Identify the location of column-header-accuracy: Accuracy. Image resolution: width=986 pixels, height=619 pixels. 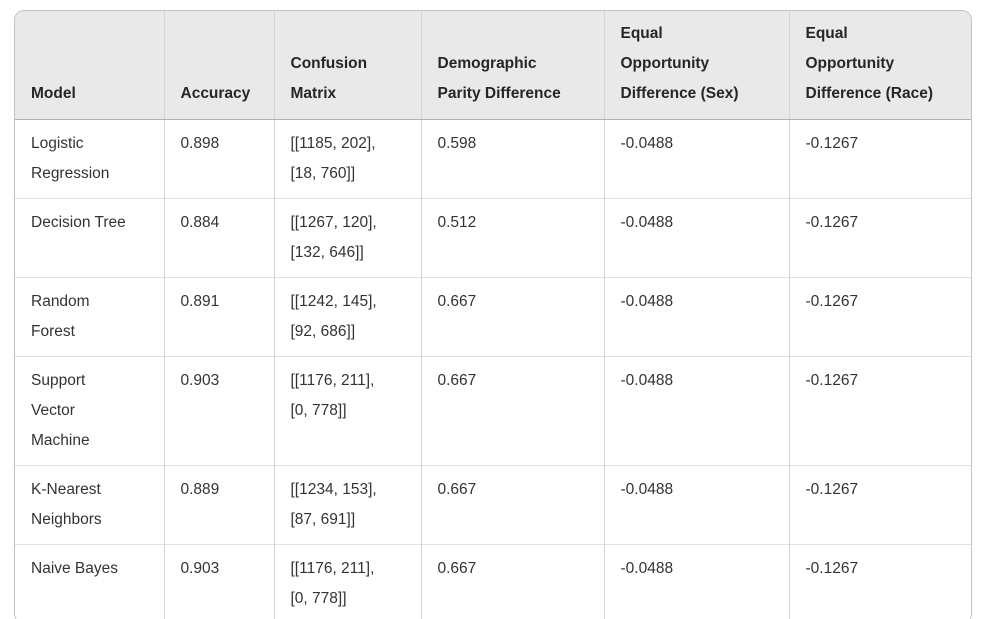
(218, 65).